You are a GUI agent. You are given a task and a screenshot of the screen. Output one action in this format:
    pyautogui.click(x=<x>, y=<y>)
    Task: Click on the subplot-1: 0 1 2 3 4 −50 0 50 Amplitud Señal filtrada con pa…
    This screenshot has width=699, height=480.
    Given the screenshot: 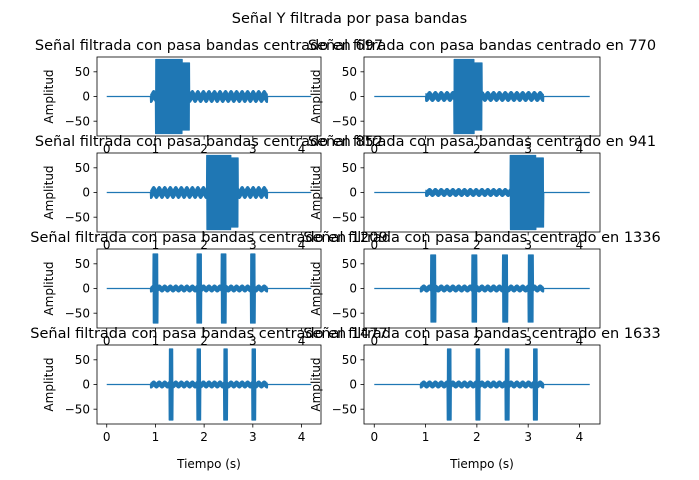 What is the action you would take?
    pyautogui.click(x=209, y=97)
    